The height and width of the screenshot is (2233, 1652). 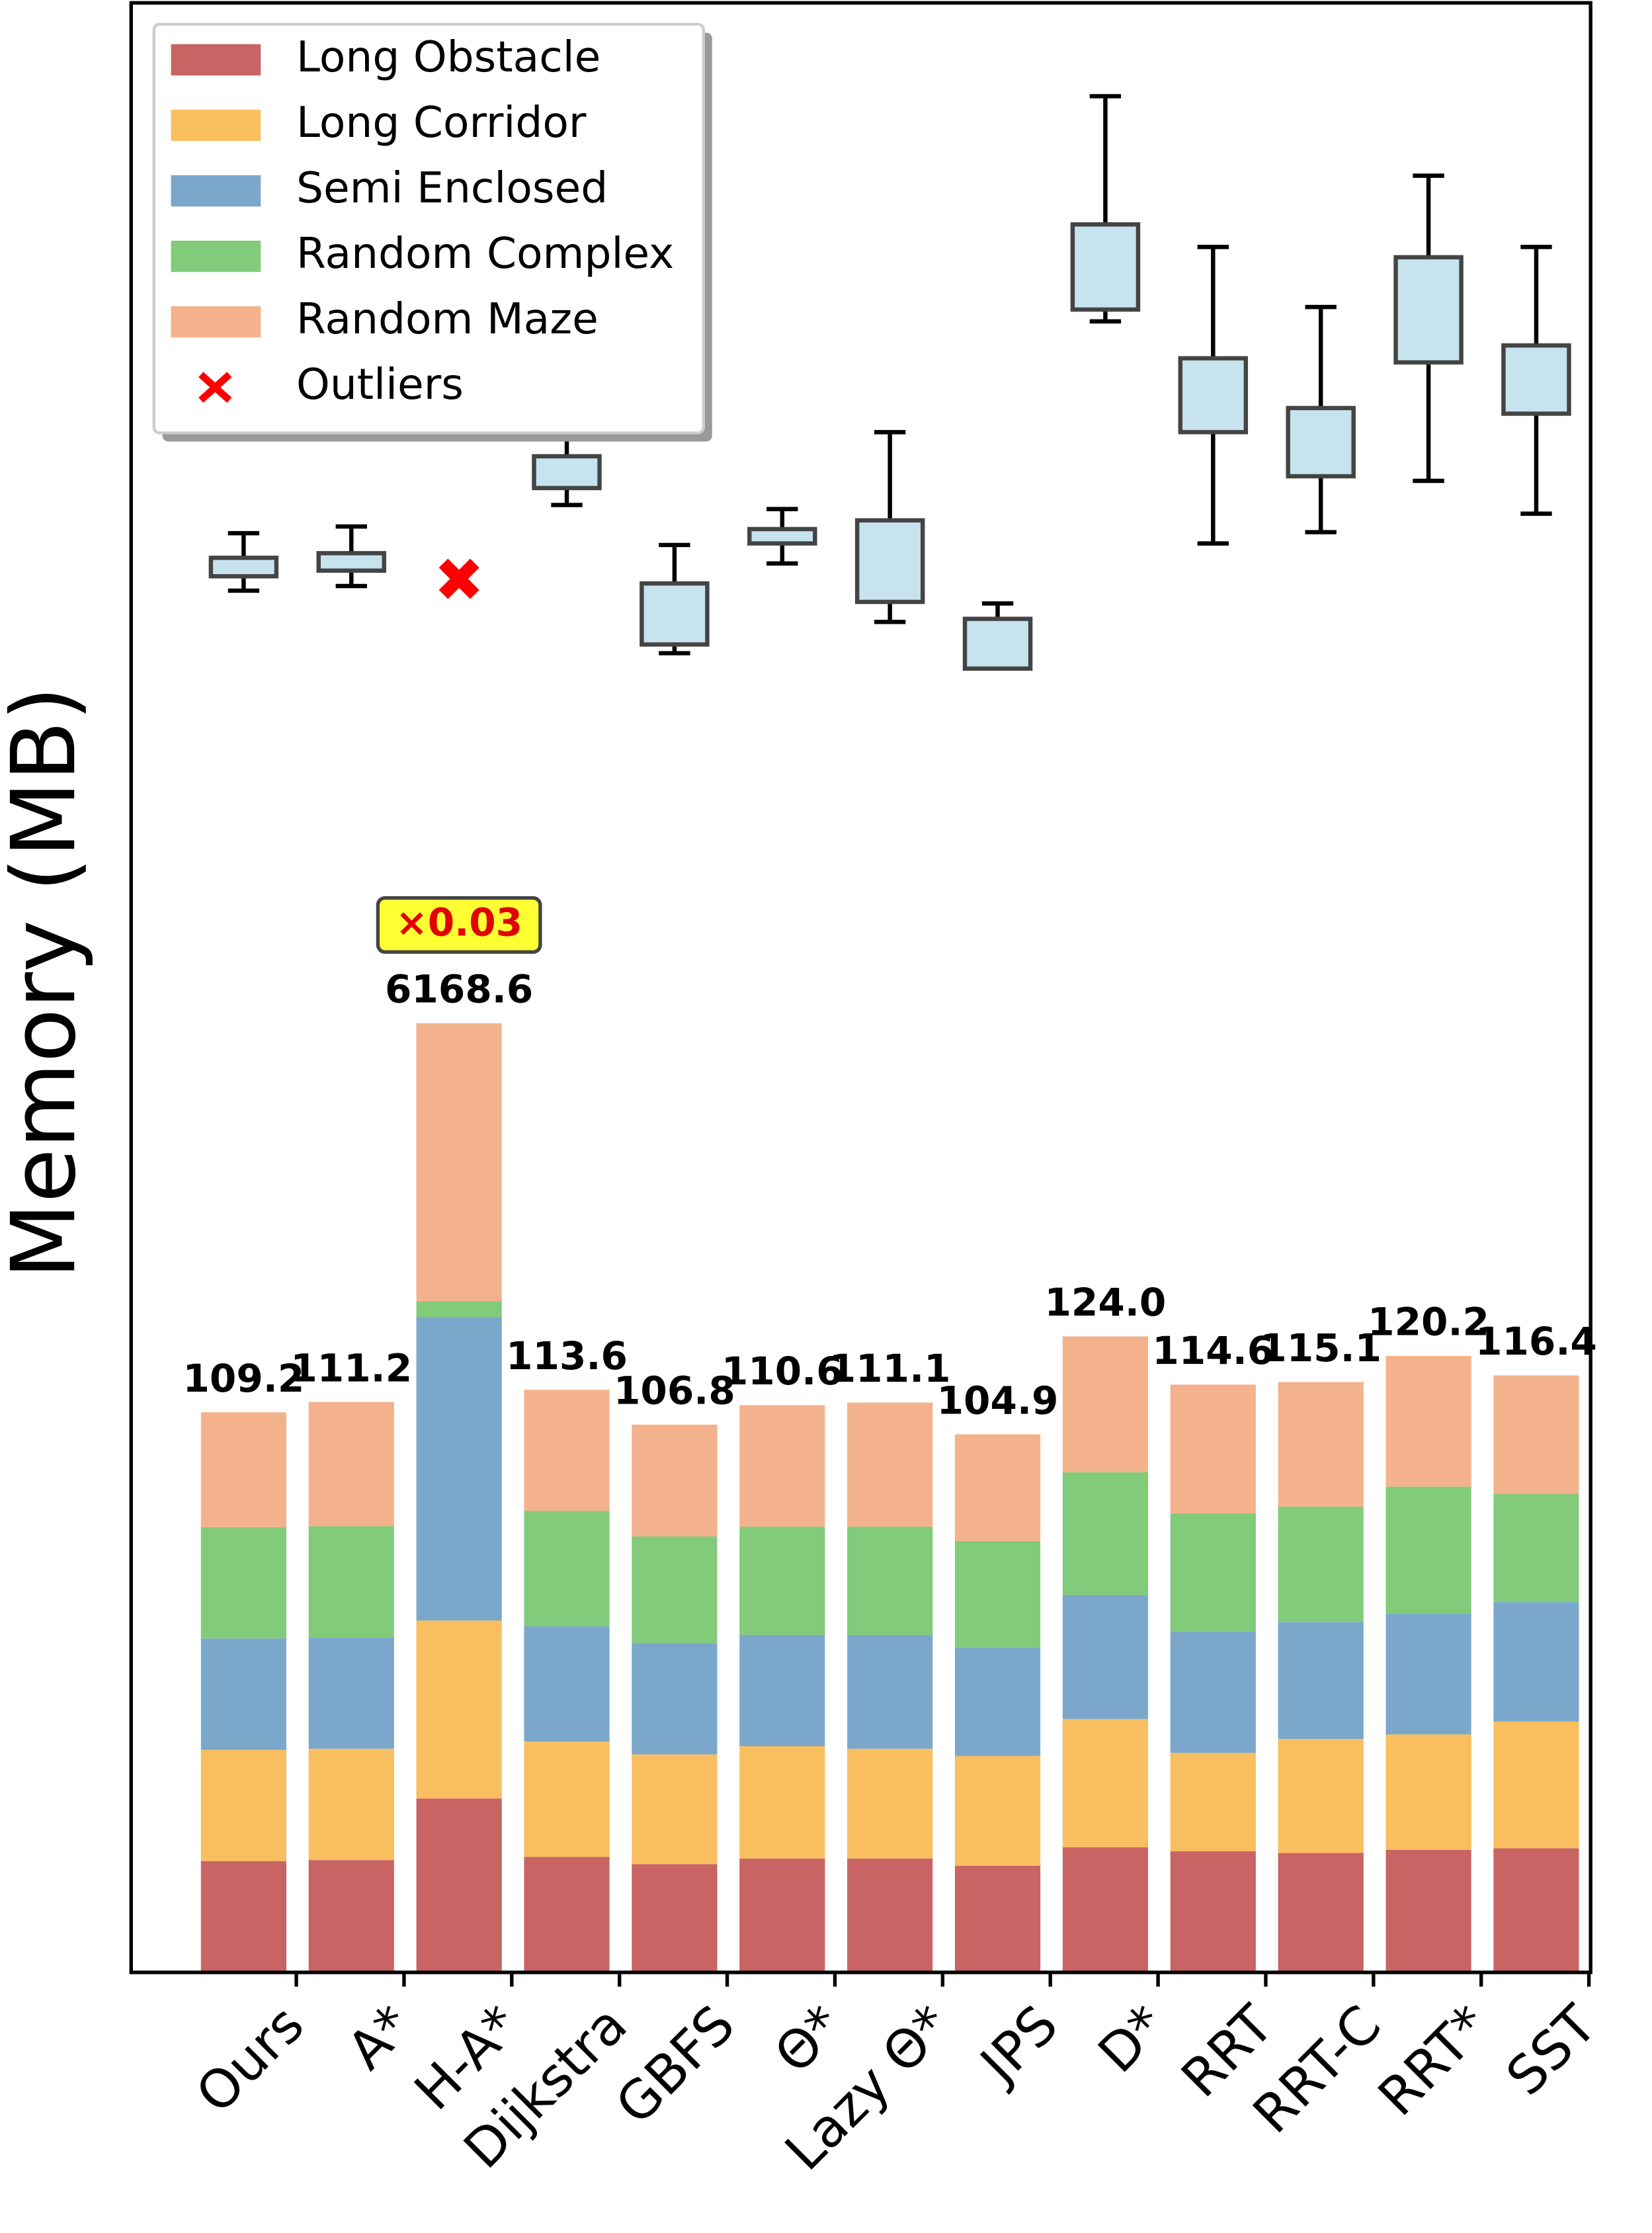 What do you see at coordinates (243, 1378) in the screenshot?
I see `total-label: 109.2` at bounding box center [243, 1378].